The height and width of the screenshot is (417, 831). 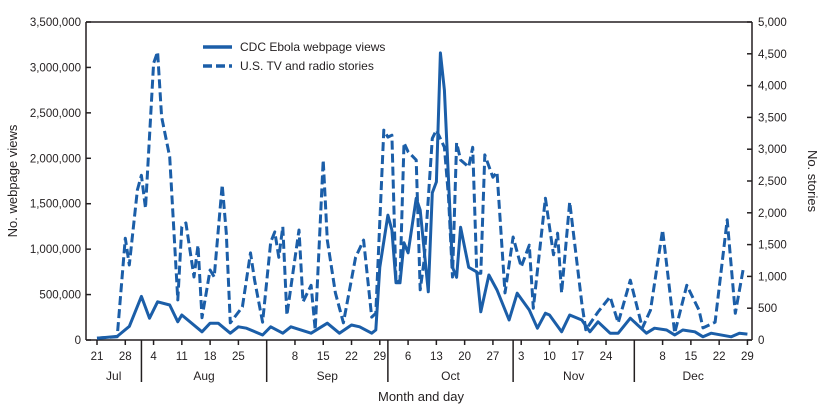 What do you see at coordinates (60, 296) in the screenshot?
I see `y-left-tick-label: 500,000` at bounding box center [60, 296].